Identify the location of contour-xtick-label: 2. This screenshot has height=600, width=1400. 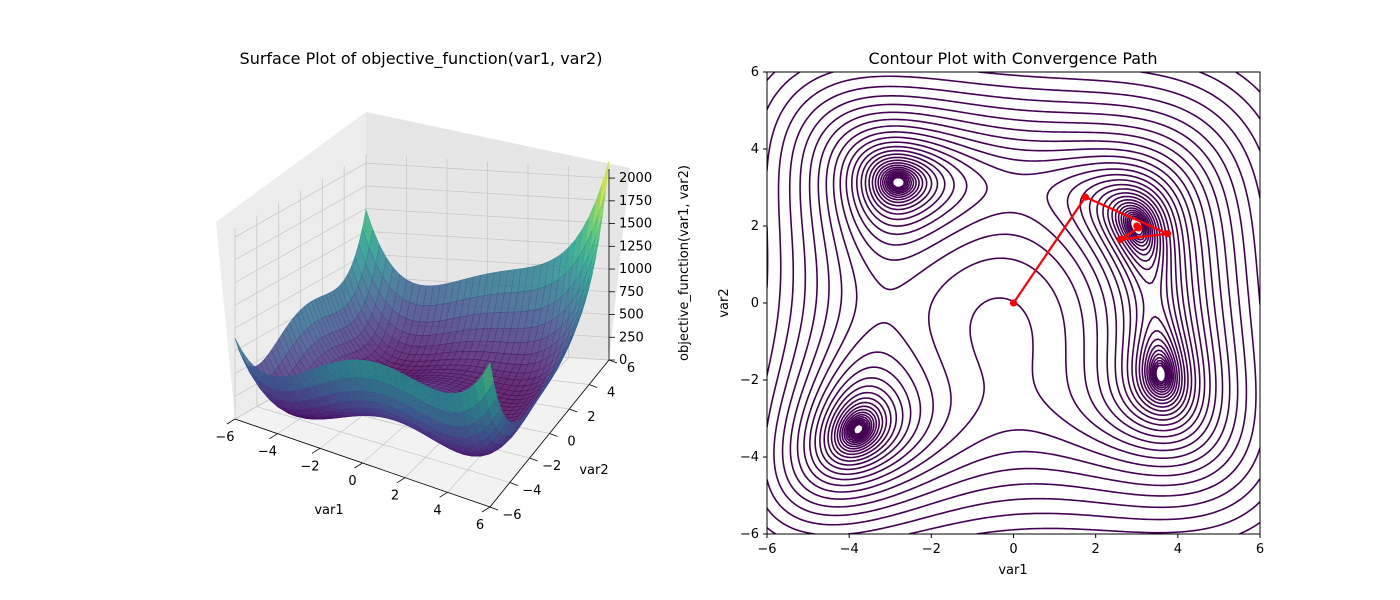
(1096, 549).